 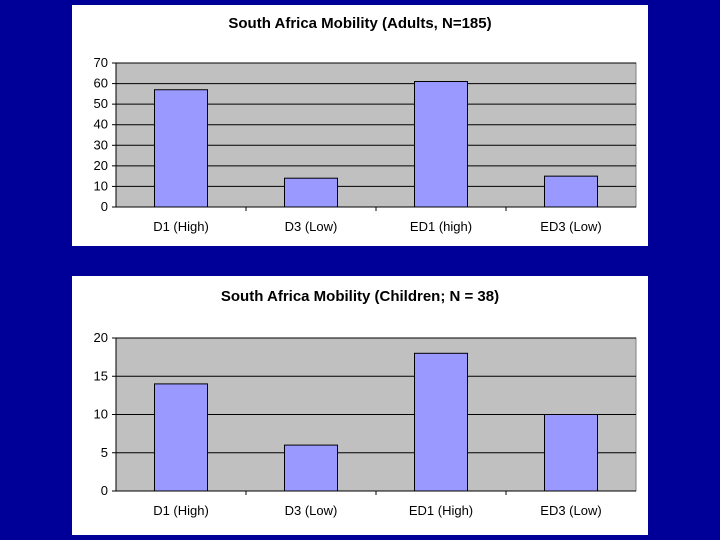 What do you see at coordinates (570, 510) in the screenshot?
I see `children-x-tick-label: ED3 (Low)` at bounding box center [570, 510].